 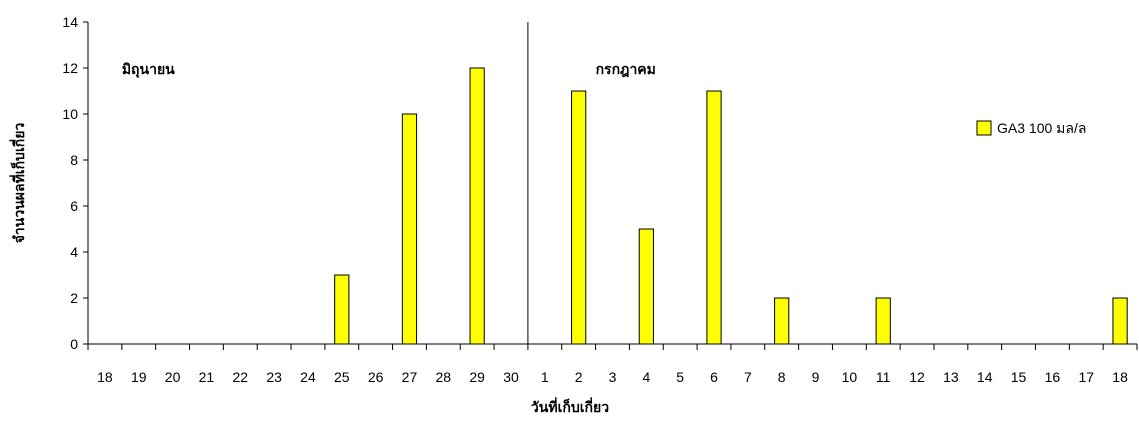 What do you see at coordinates (545, 377) in the screenshot?
I see `x-tick-label: 1` at bounding box center [545, 377].